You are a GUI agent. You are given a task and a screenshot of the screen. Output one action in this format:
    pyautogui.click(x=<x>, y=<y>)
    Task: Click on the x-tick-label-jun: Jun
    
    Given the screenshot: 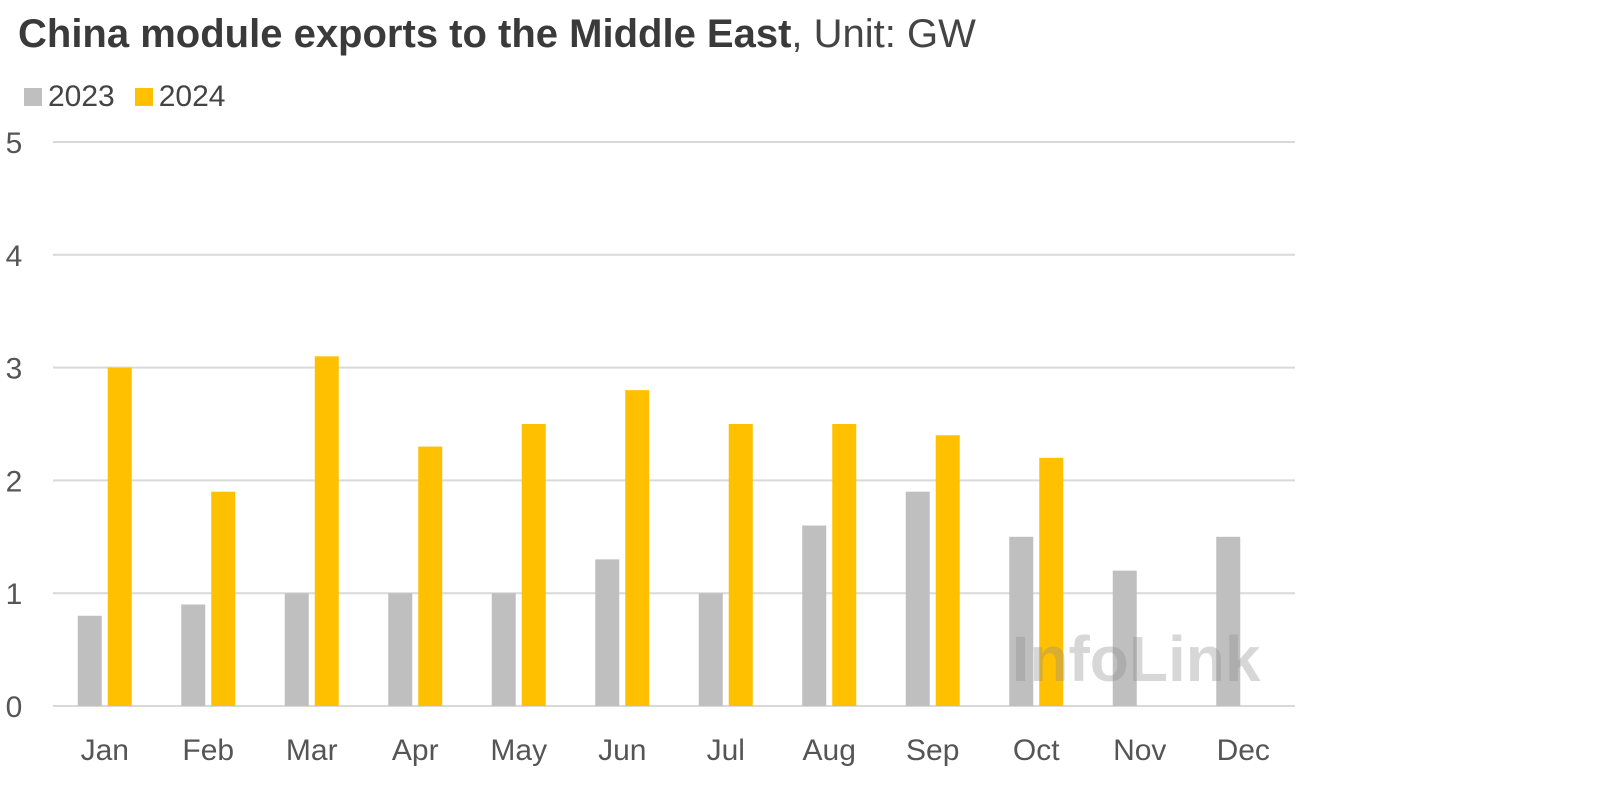 What is the action you would take?
    pyautogui.click(x=622, y=750)
    